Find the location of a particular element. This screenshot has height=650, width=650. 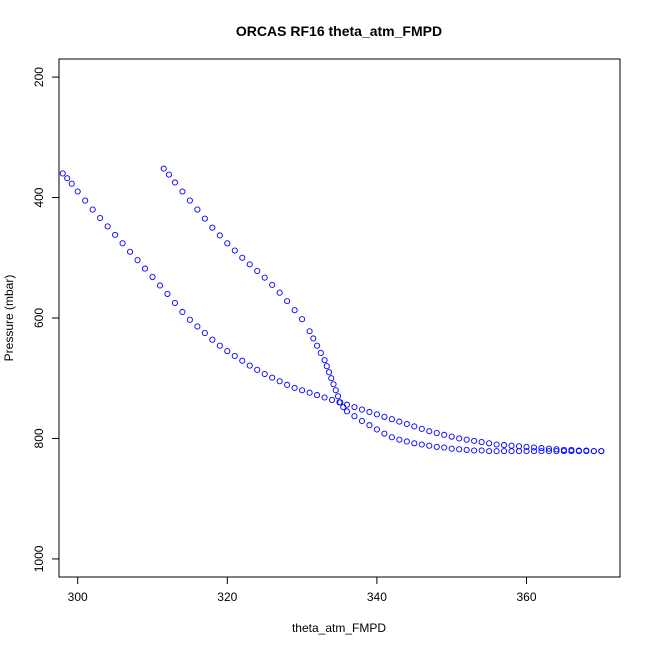

y-axis-label: Pressure (mbar) is located at coordinates (9, 318).